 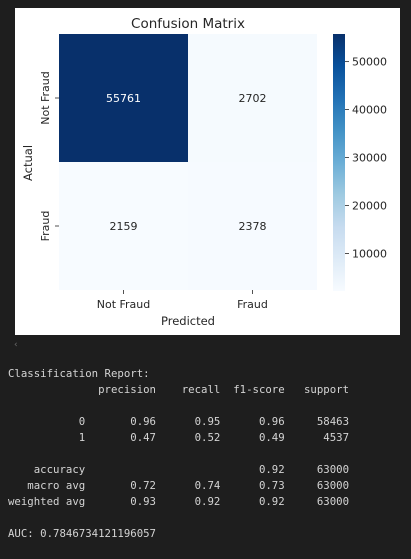 What do you see at coordinates (369, 62) in the screenshot?
I see `colorbar-tick-label: 50000` at bounding box center [369, 62].